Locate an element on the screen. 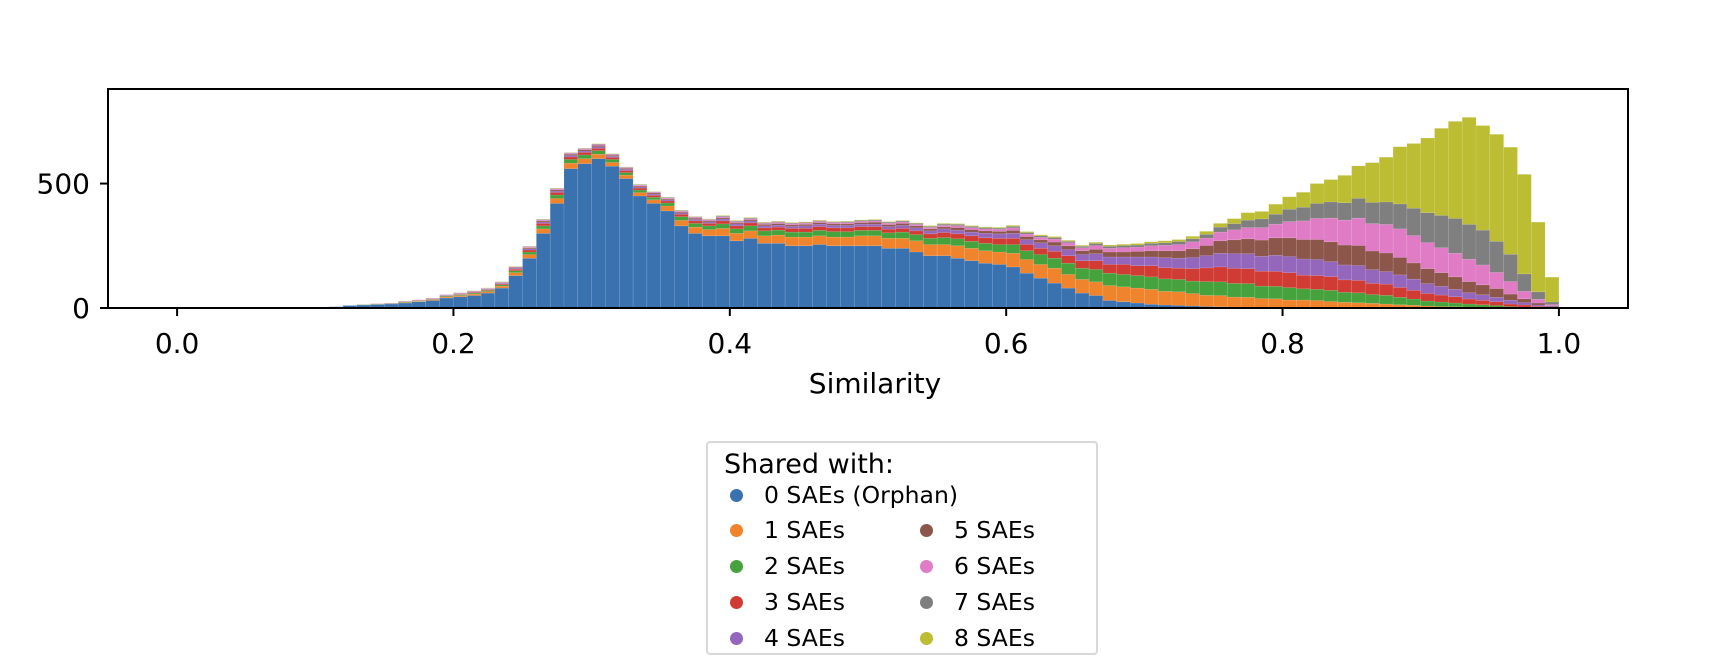  legend-label: 8 SAEs is located at coordinates (994, 638).